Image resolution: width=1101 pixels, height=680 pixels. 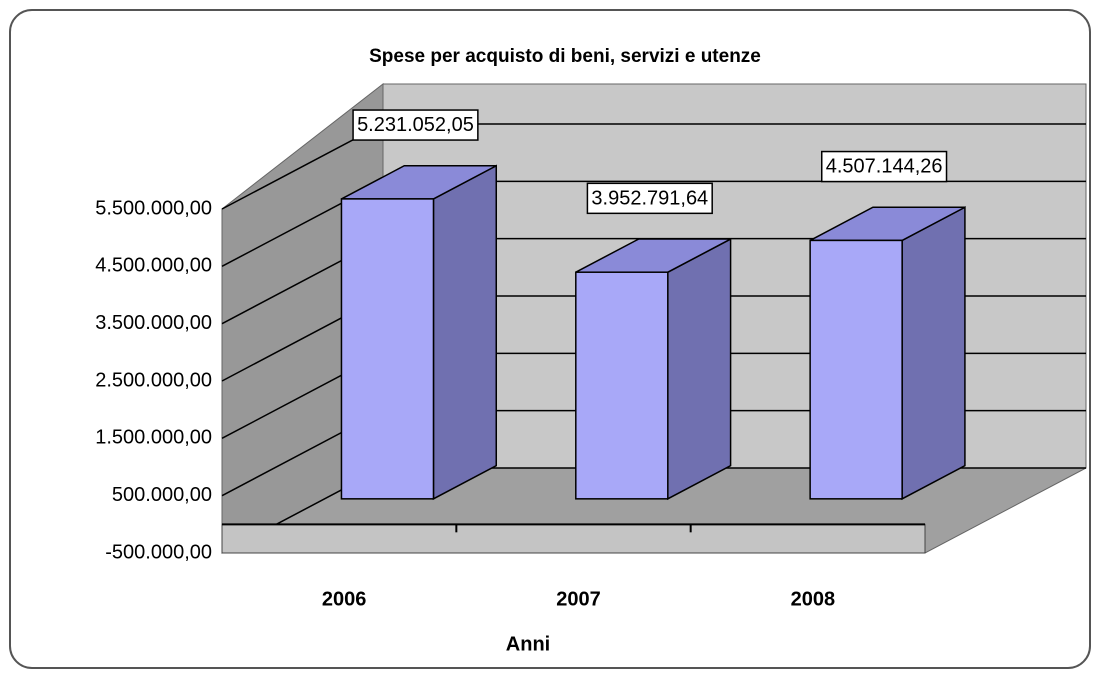 I want to click on y-tick-label: 4.500.000,00, so click(x=153, y=266).